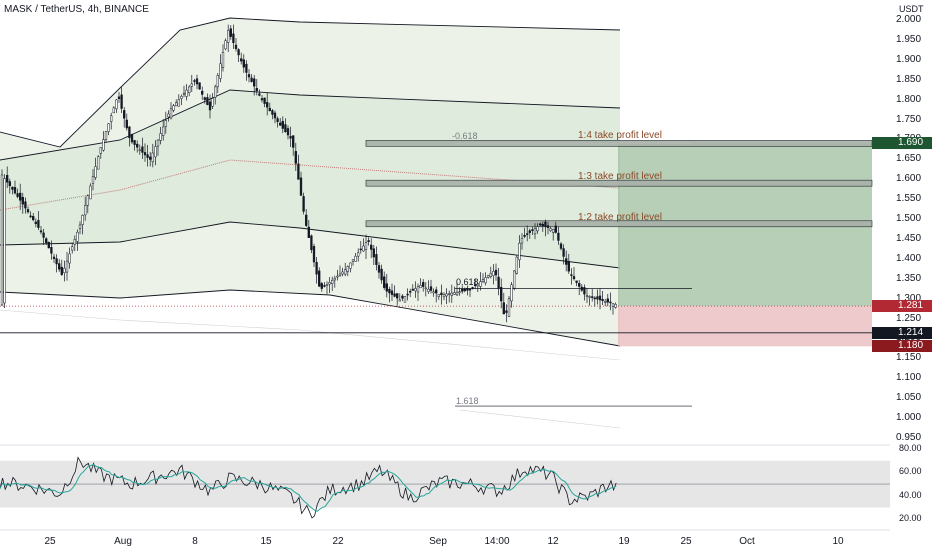  Describe the element at coordinates (902, 332) in the screenshot. I see `price-badge: 1.214` at that location.